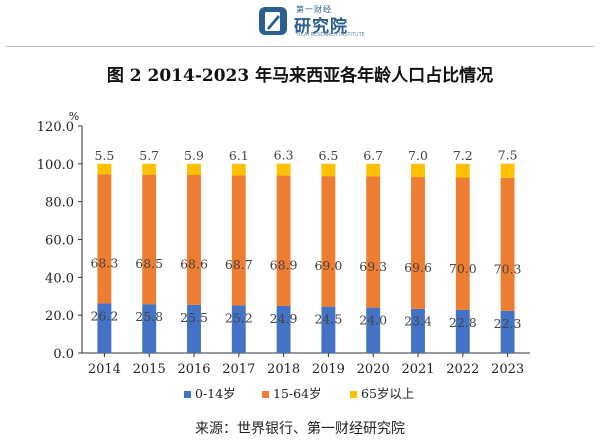  What do you see at coordinates (283, 369) in the screenshot?
I see `x-tick-label: 2018` at bounding box center [283, 369].